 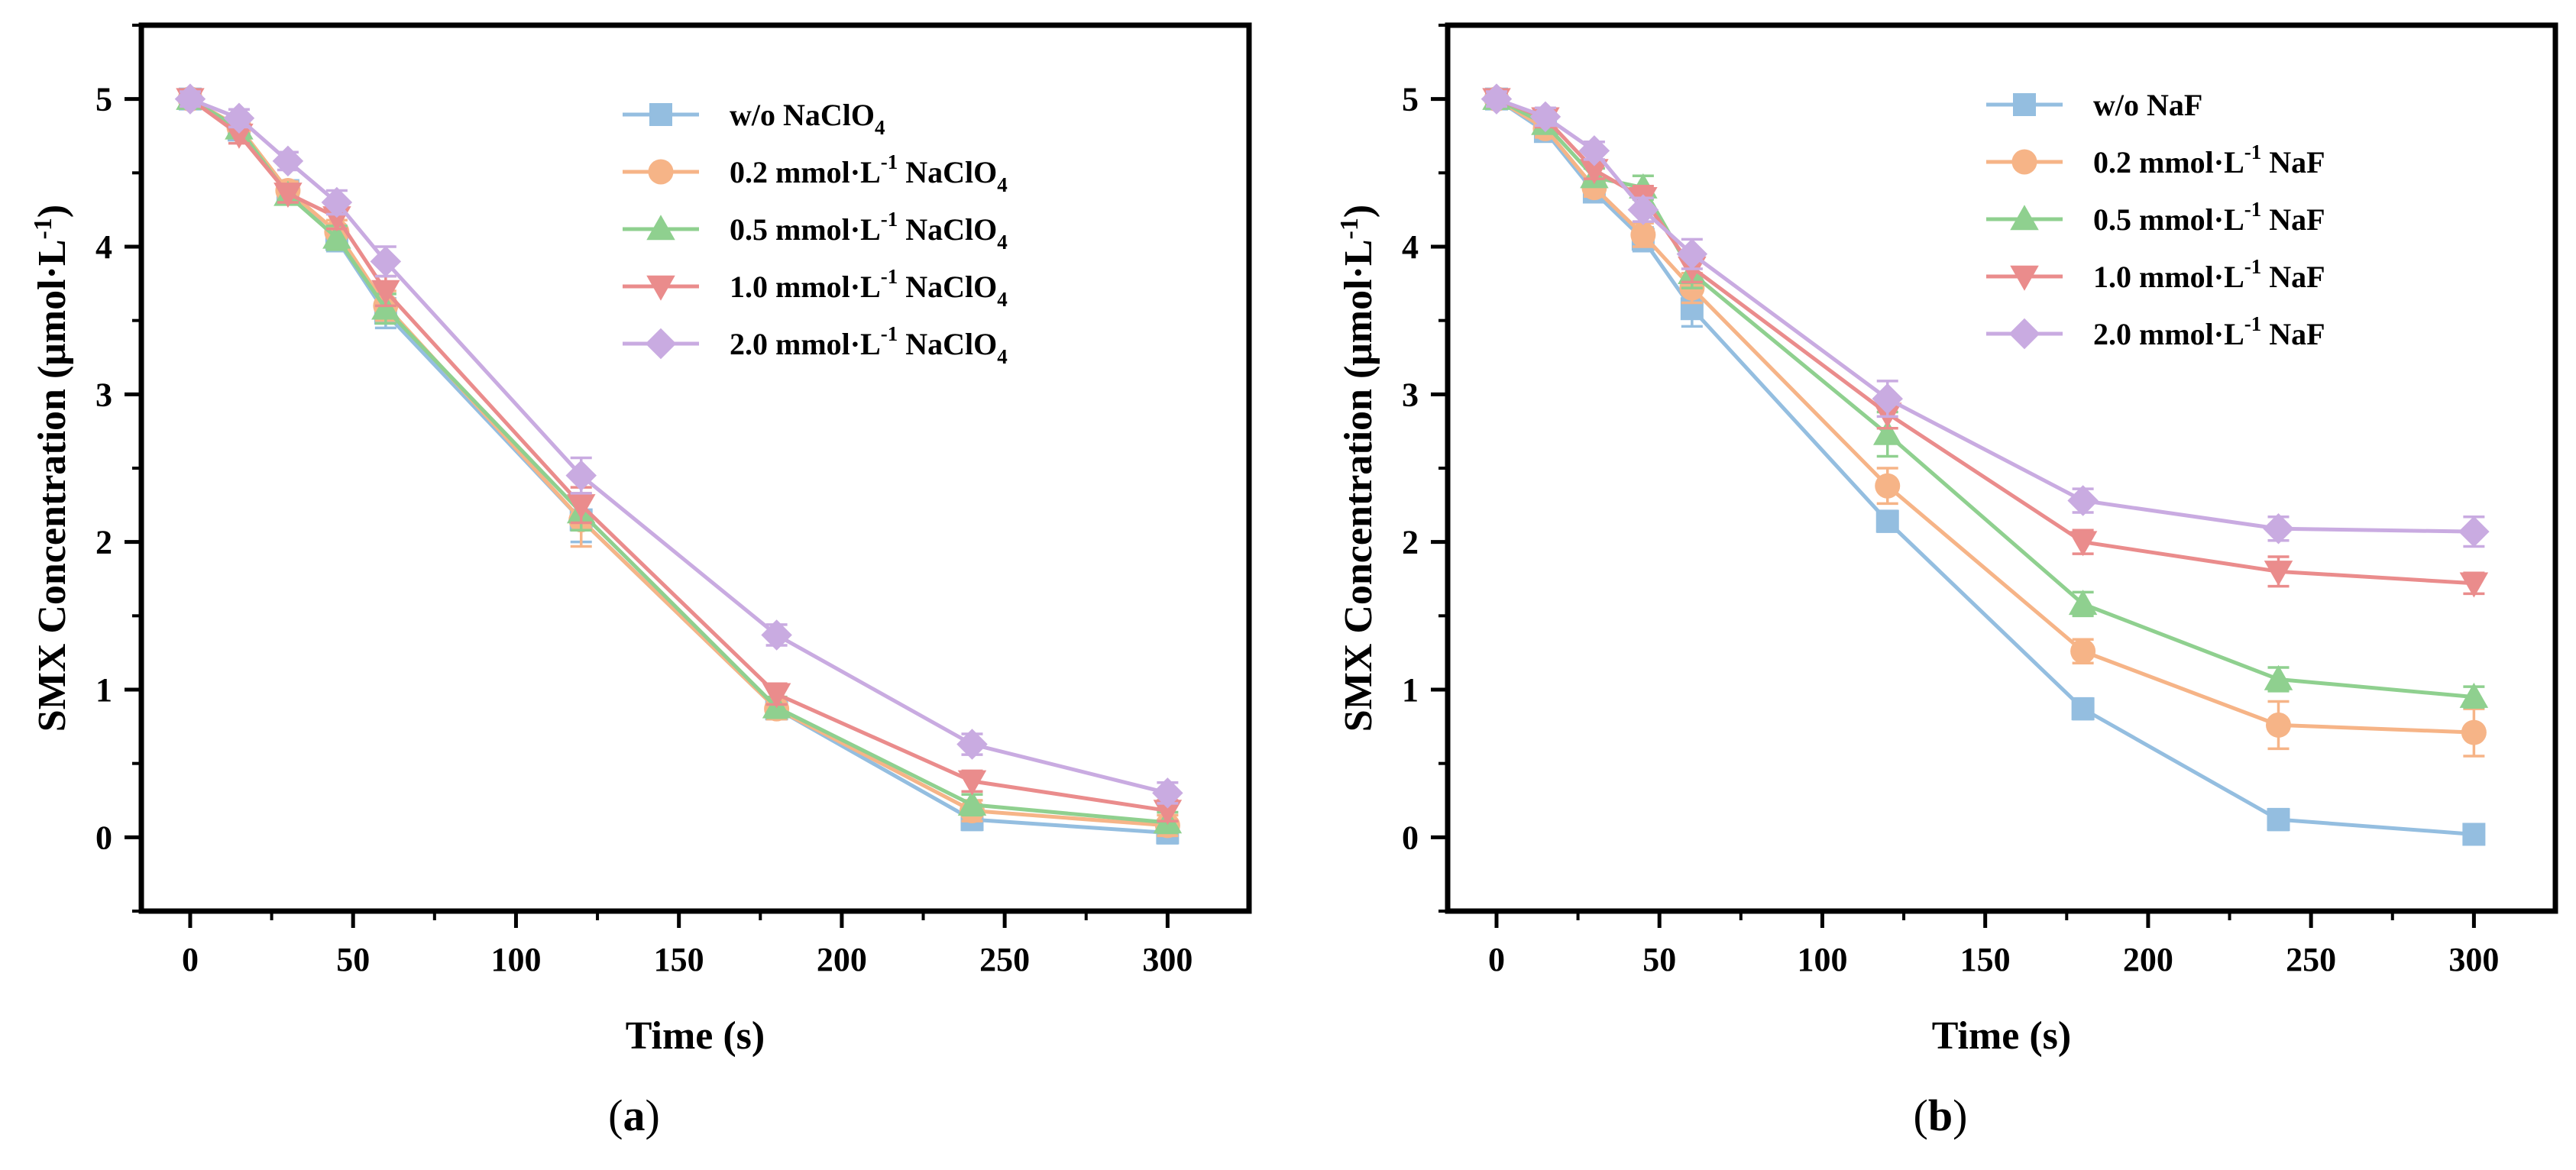 What do you see at coordinates (802, 115) in the screenshot?
I see `legend-label-part: w/o NaClO` at bounding box center [802, 115].